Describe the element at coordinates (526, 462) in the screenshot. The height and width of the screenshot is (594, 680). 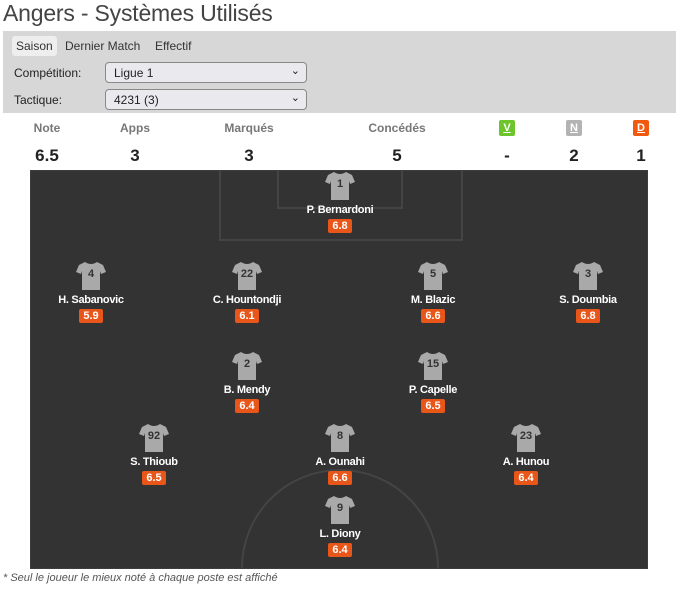
I see `player-name: A. Hunou` at that location.